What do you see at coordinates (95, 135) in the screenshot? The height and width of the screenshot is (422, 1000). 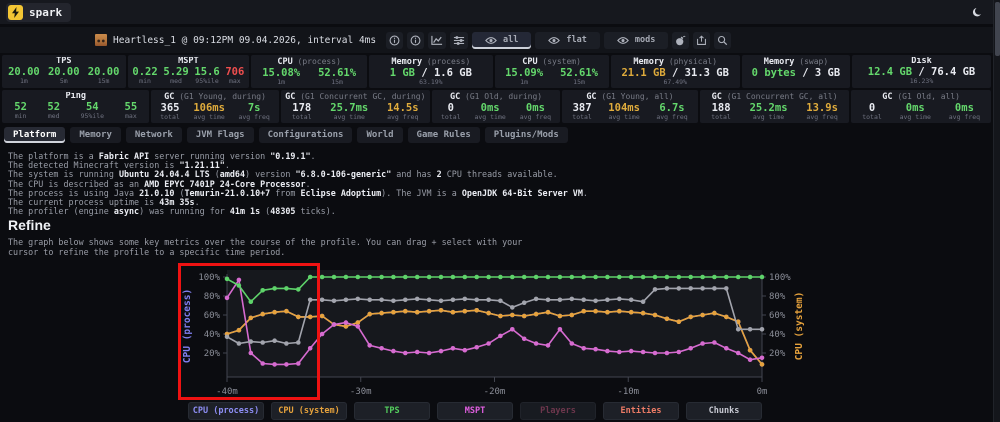 I see `tab-memory: Memory` at bounding box center [95, 135].